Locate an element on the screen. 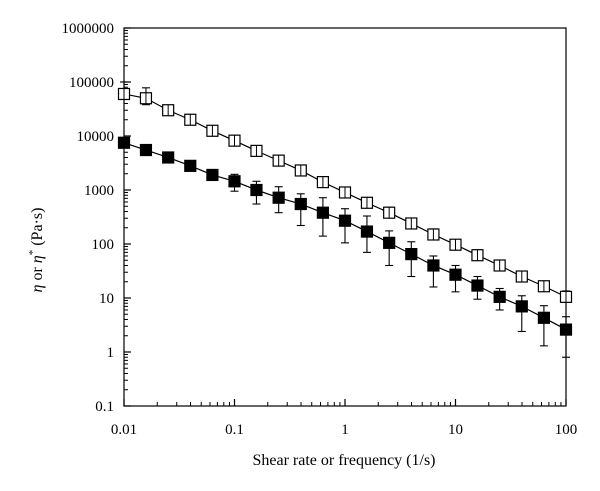 The height and width of the screenshot is (491, 600). x-tick-label: 10 is located at coordinates (455, 430).